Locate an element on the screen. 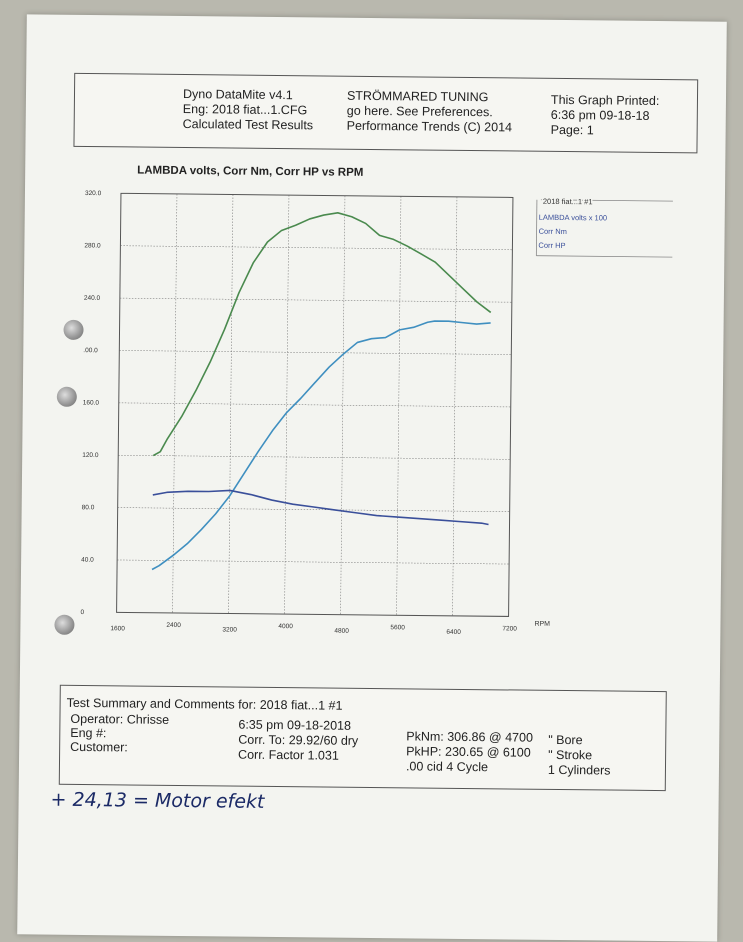 This screenshot has height=942, width=743. summary-cylinders: 1 Cylinders is located at coordinates (579, 770).